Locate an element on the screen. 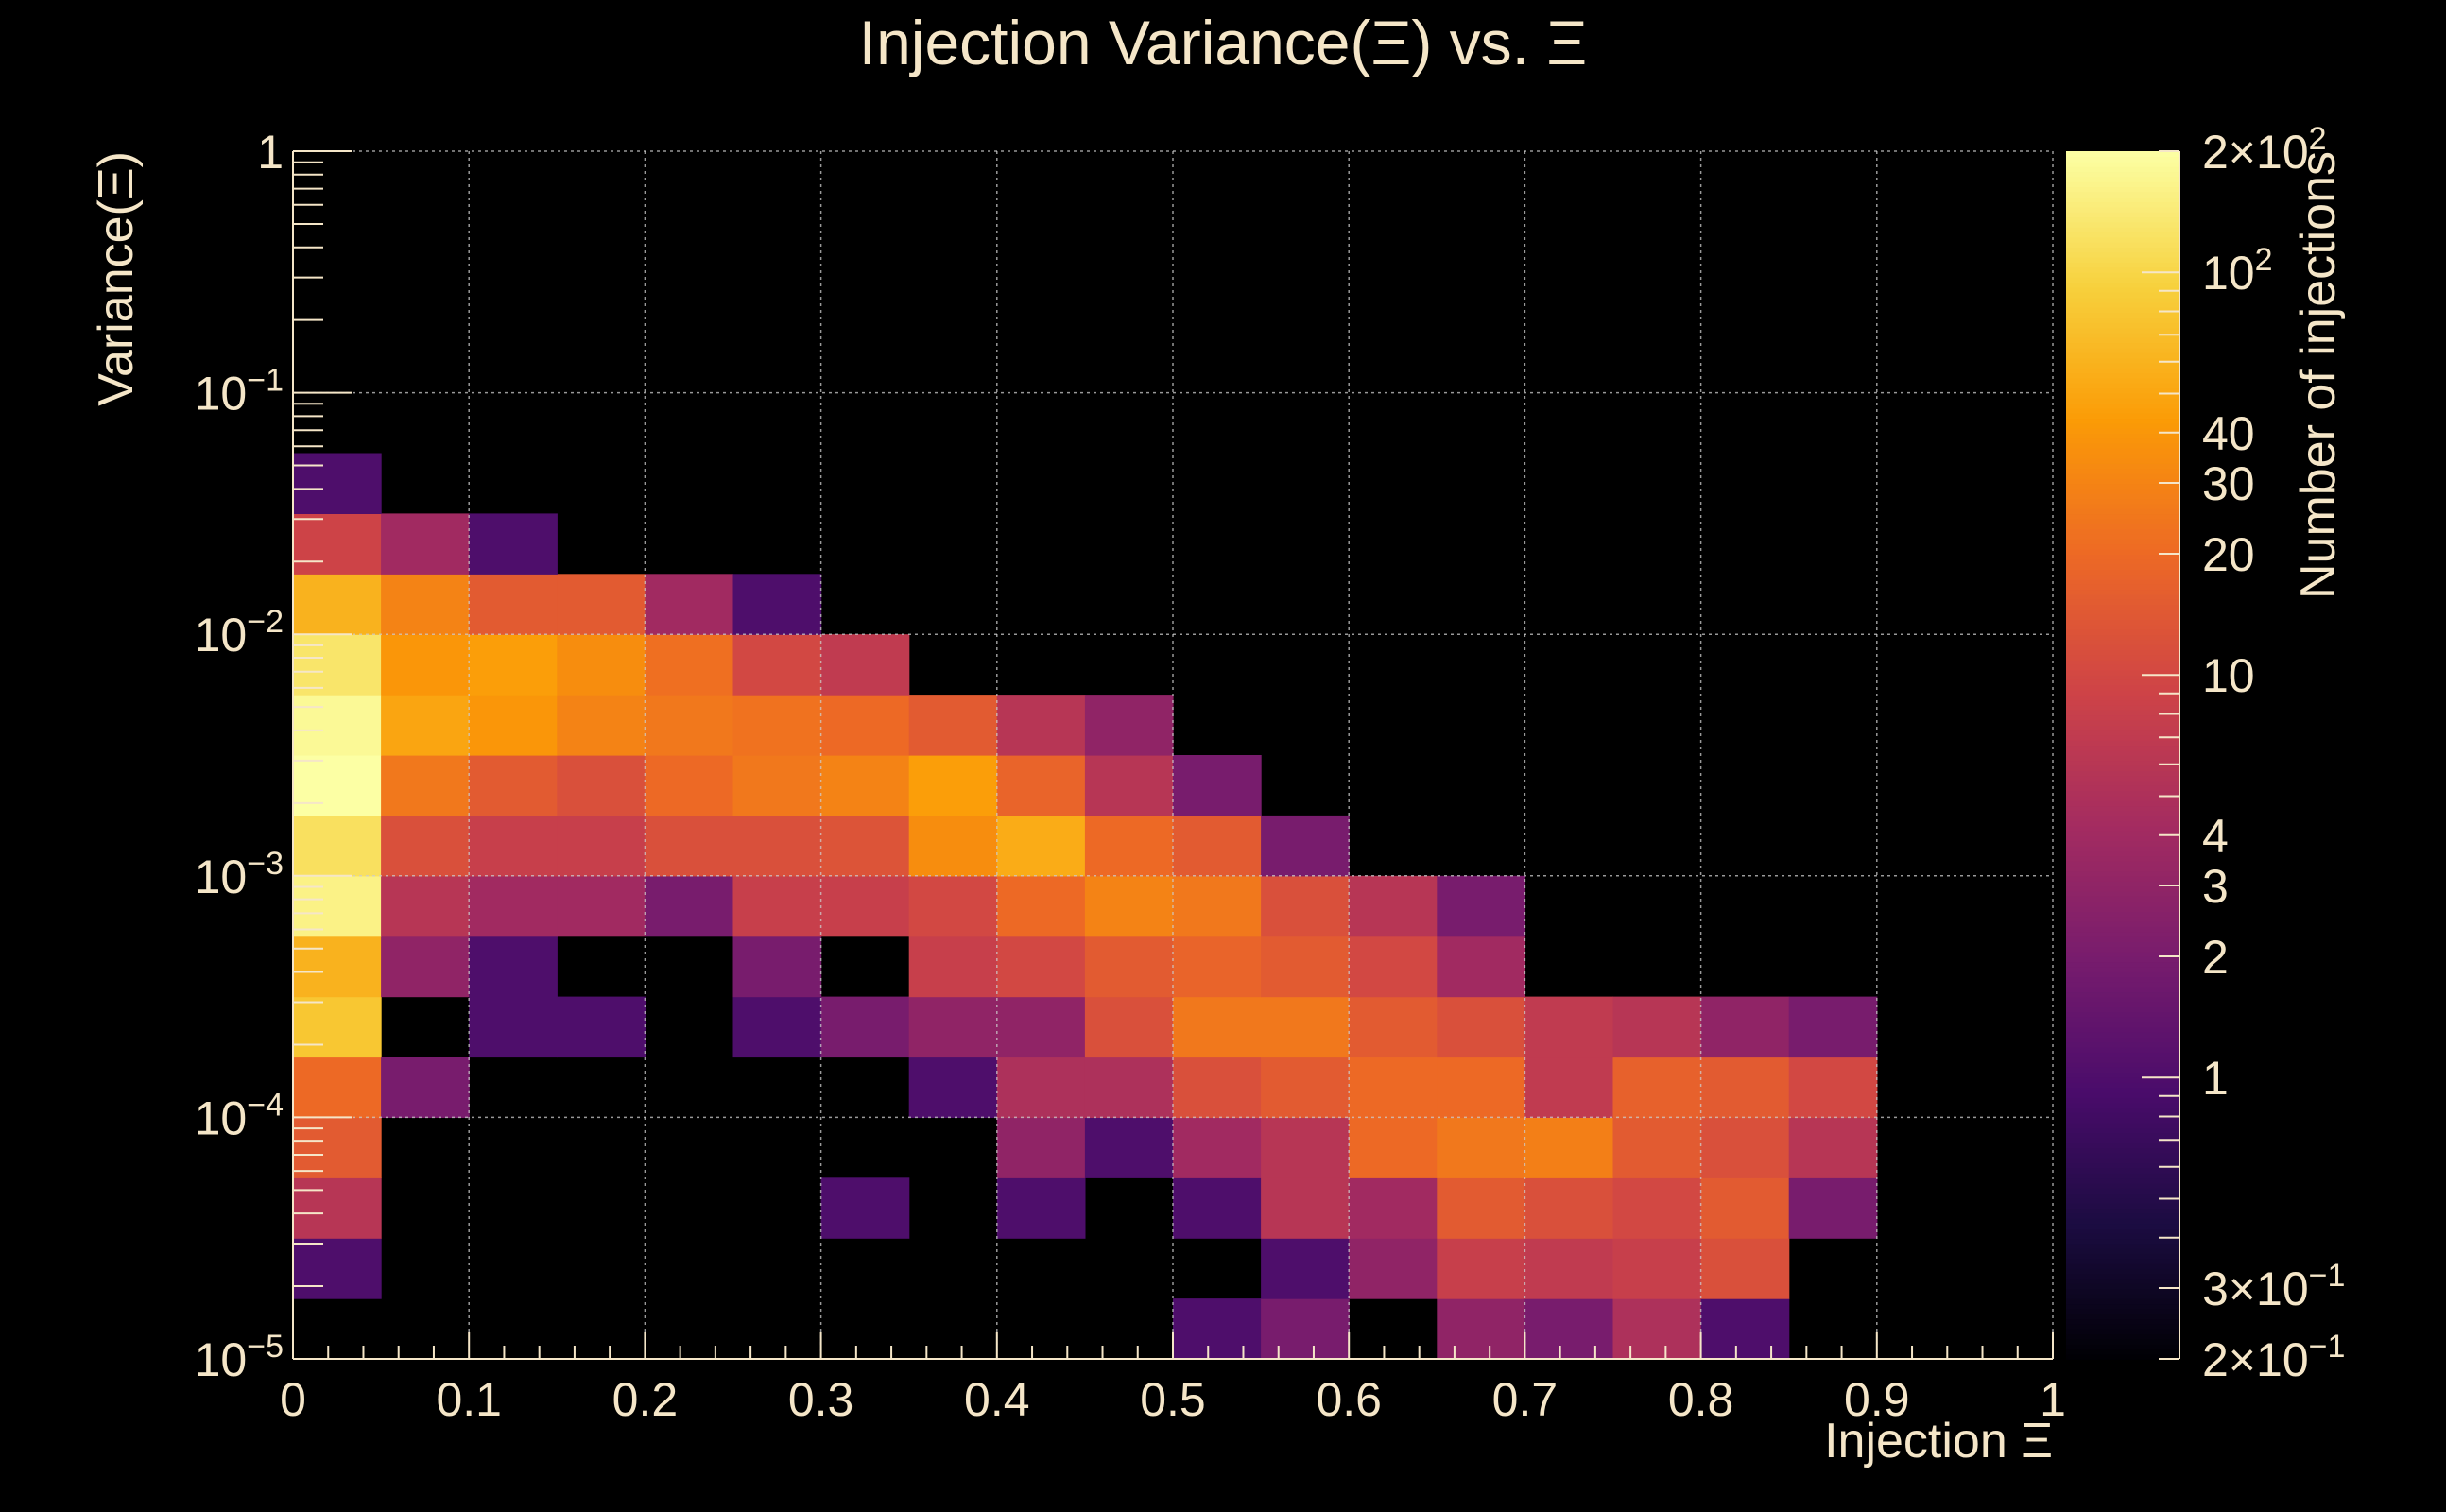  colorbar-tick-label: 2 is located at coordinates (2215, 957).